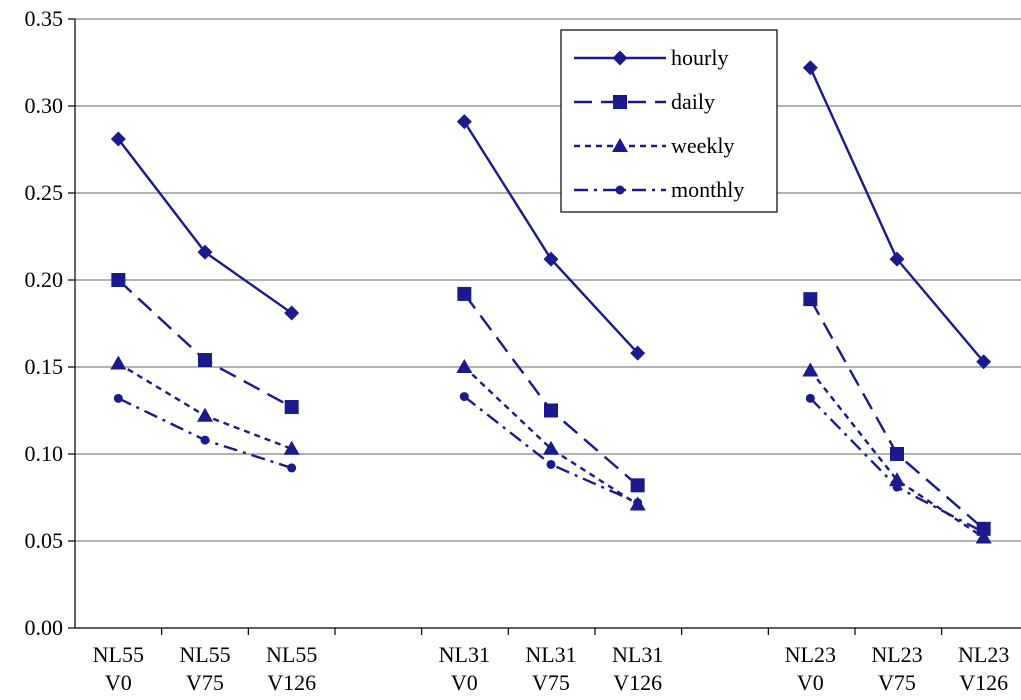  I want to click on y-tick-label: 0.30, so click(44, 105).